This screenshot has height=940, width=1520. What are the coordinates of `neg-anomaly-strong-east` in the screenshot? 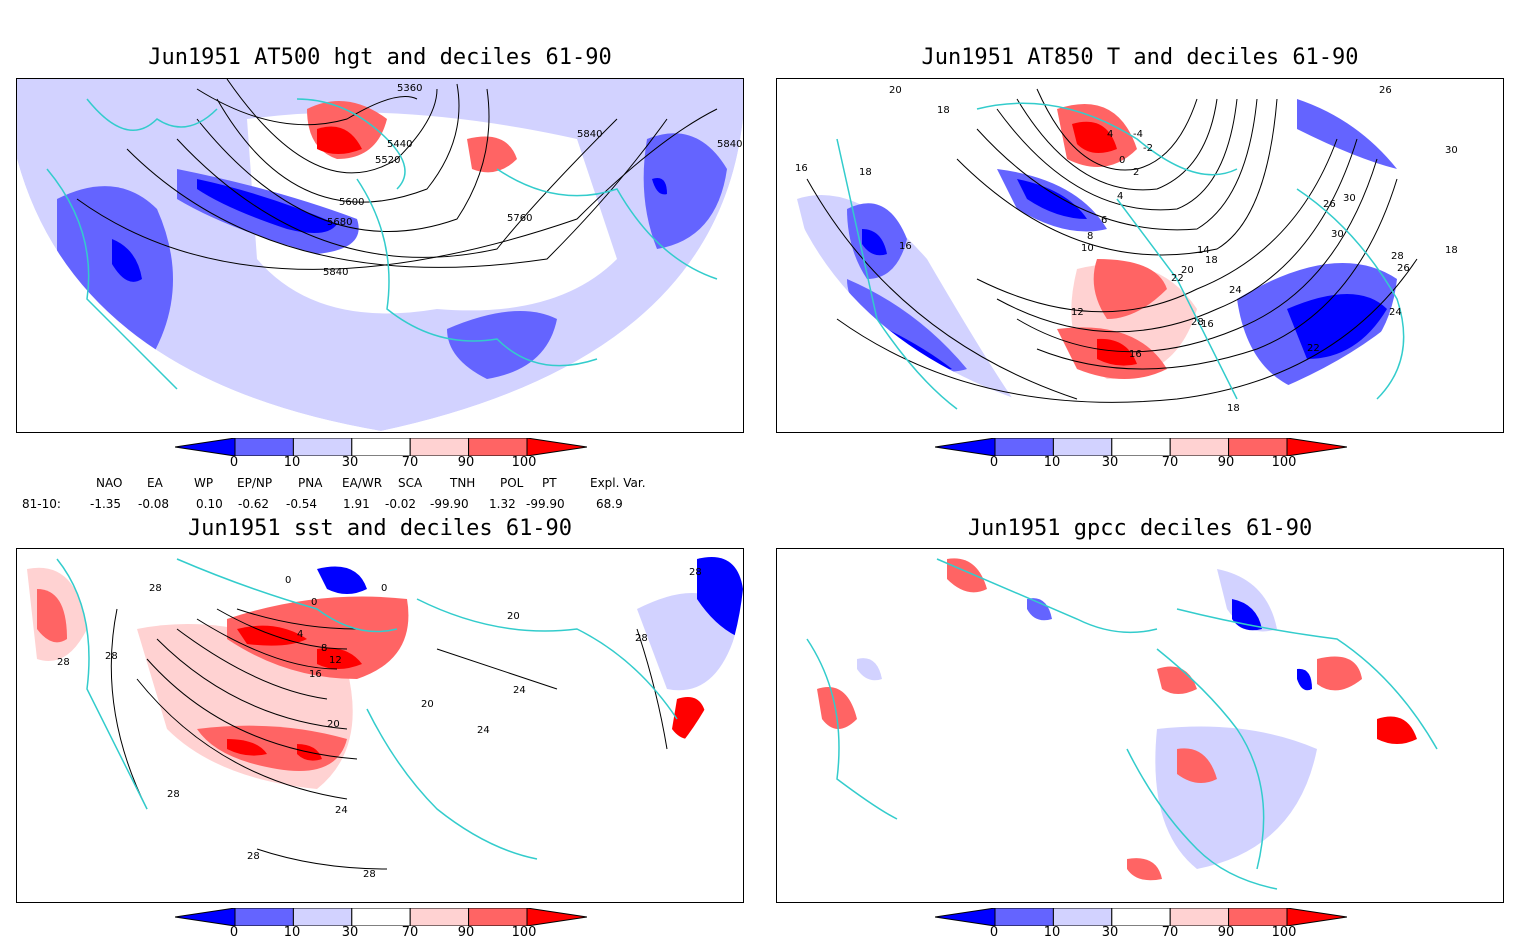 It's located at (659, 186).